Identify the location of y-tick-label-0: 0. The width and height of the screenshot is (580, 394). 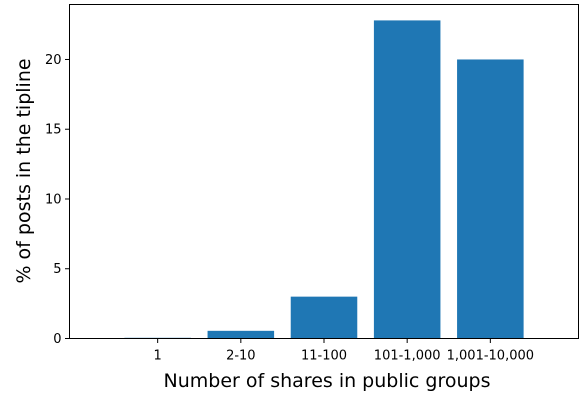
(57, 339).